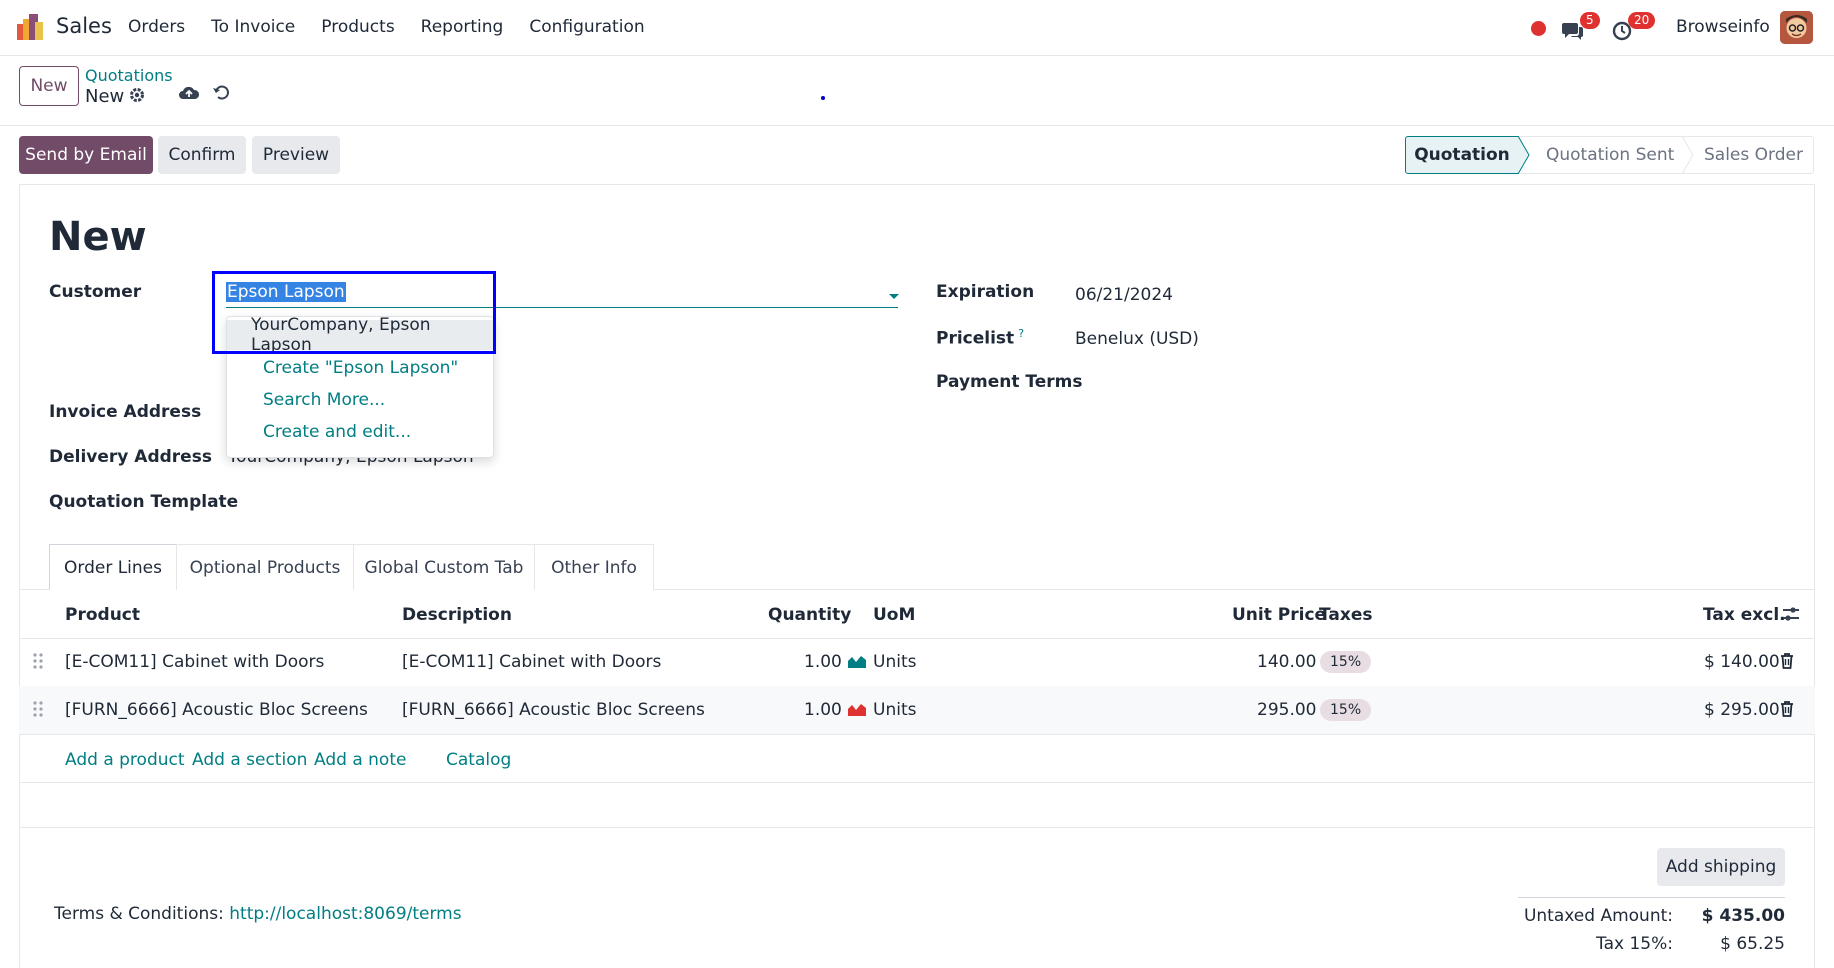 This screenshot has height=968, width=1834. Describe the element at coordinates (265, 567) in the screenshot. I see `tab-optional-products: Optional Products` at that location.